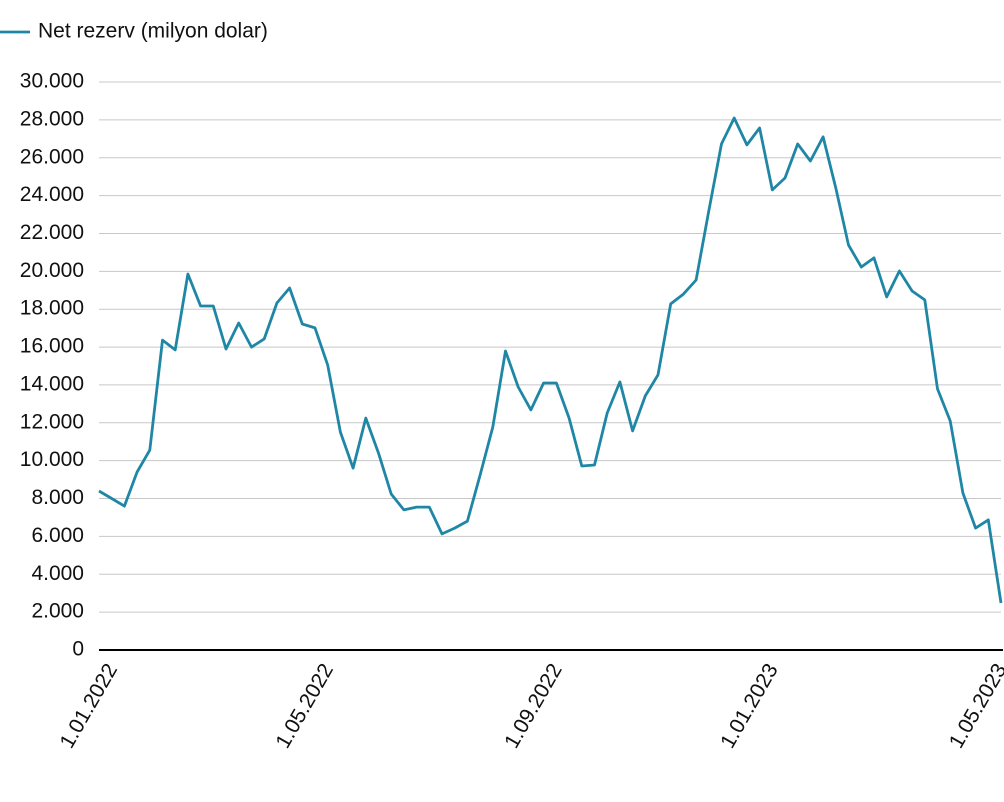  What do you see at coordinates (52, 232) in the screenshot?
I see `y-tick-label: 22.000` at bounding box center [52, 232].